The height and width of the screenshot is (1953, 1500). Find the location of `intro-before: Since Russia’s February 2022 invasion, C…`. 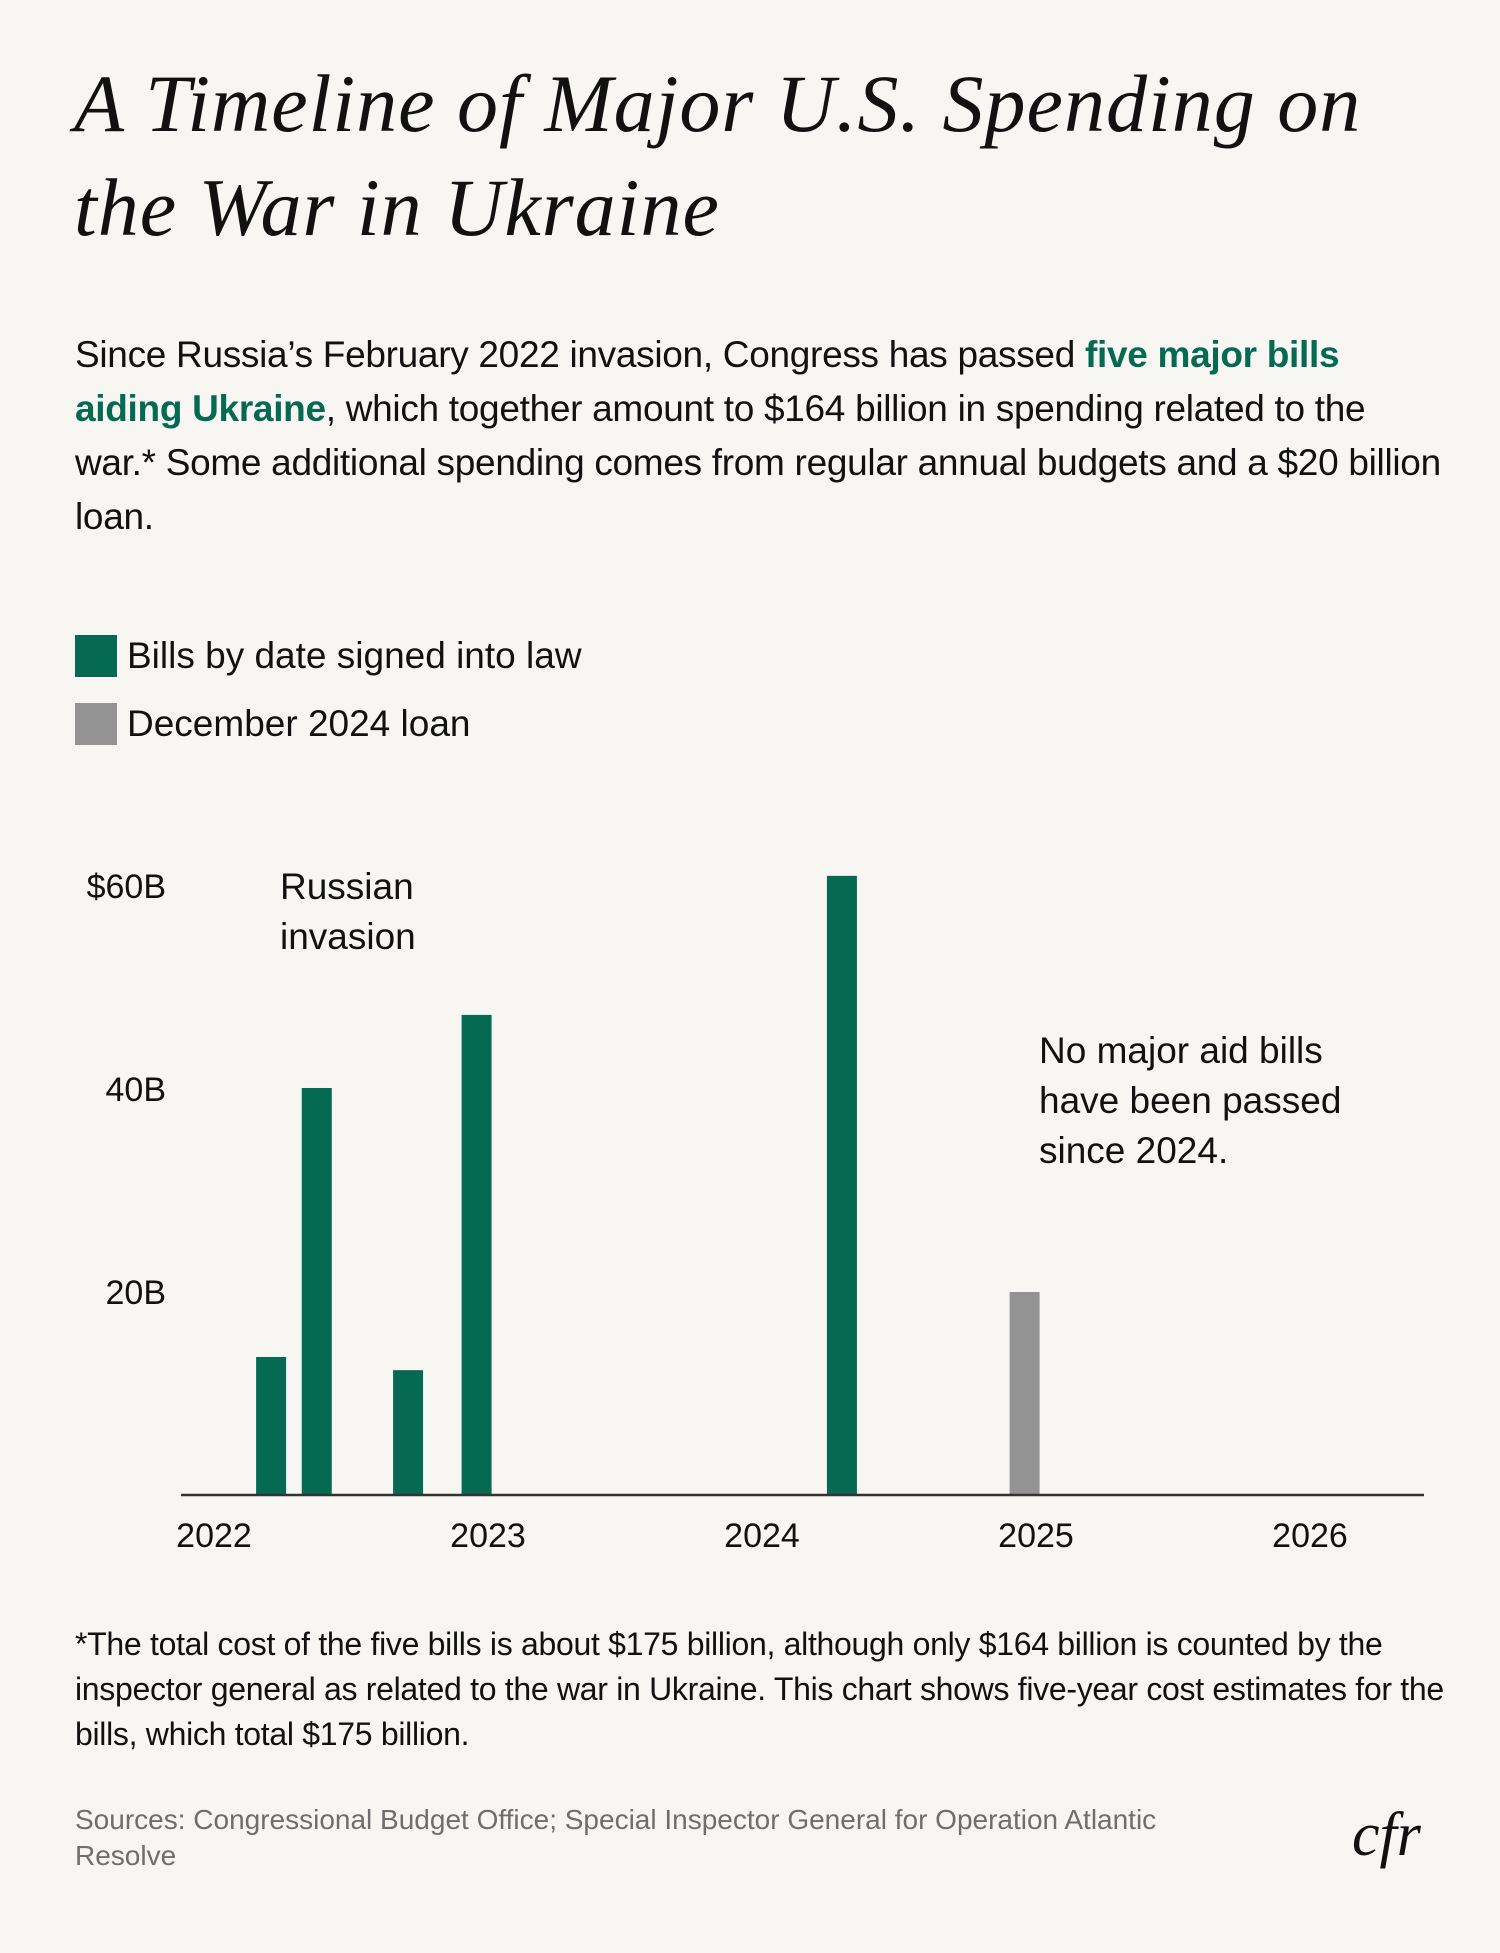

intro-before: Since Russia’s February 2022 invasion, C… is located at coordinates (580, 354).